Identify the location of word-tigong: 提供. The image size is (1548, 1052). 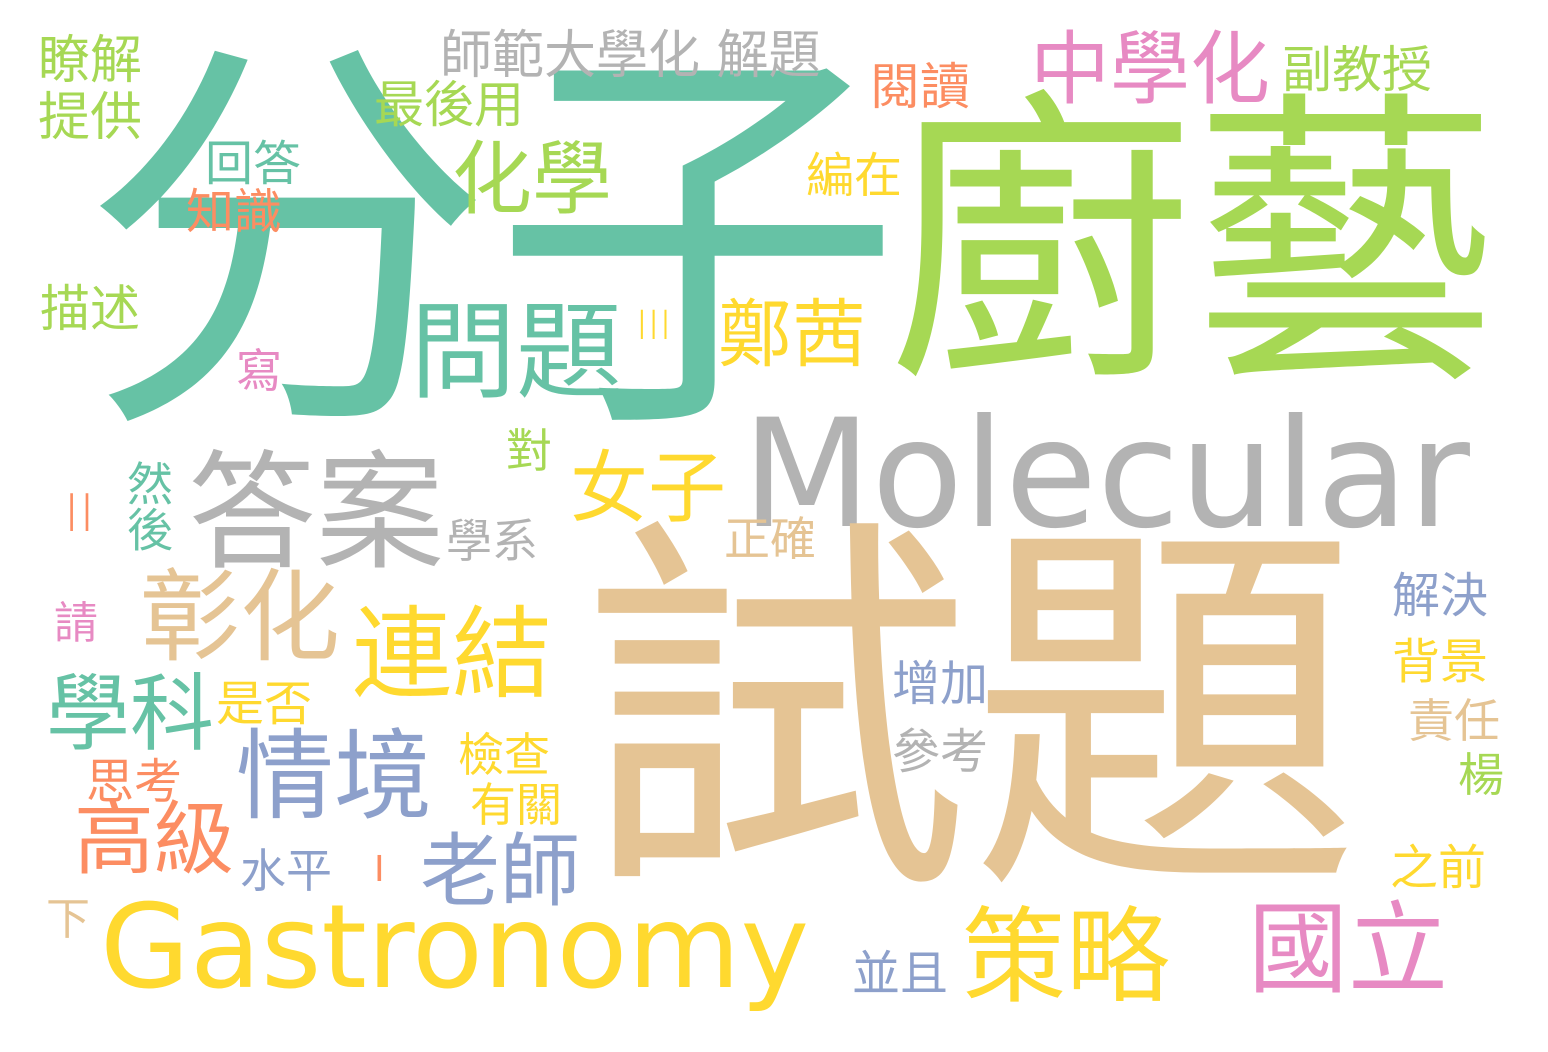
(90, 118).